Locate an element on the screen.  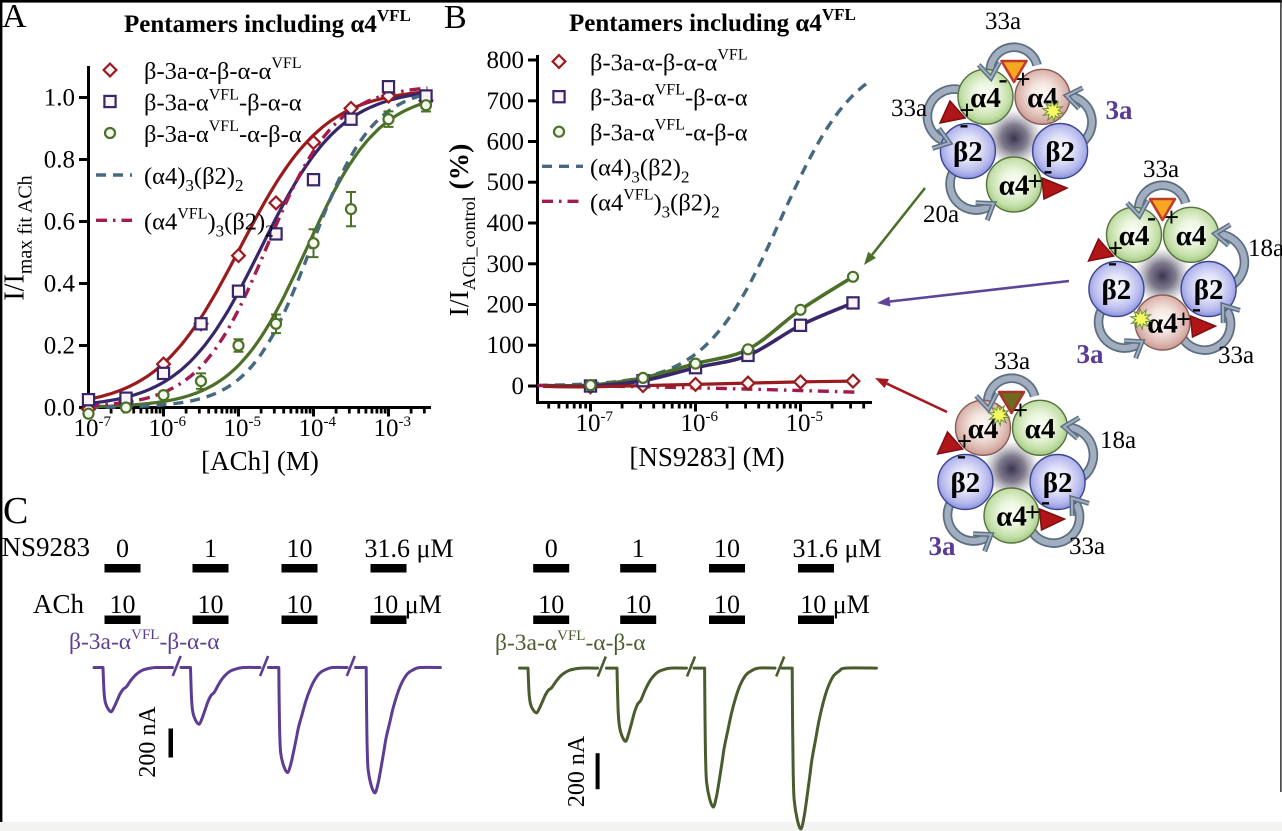
svg-text: 300 is located at coordinates (506, 264).